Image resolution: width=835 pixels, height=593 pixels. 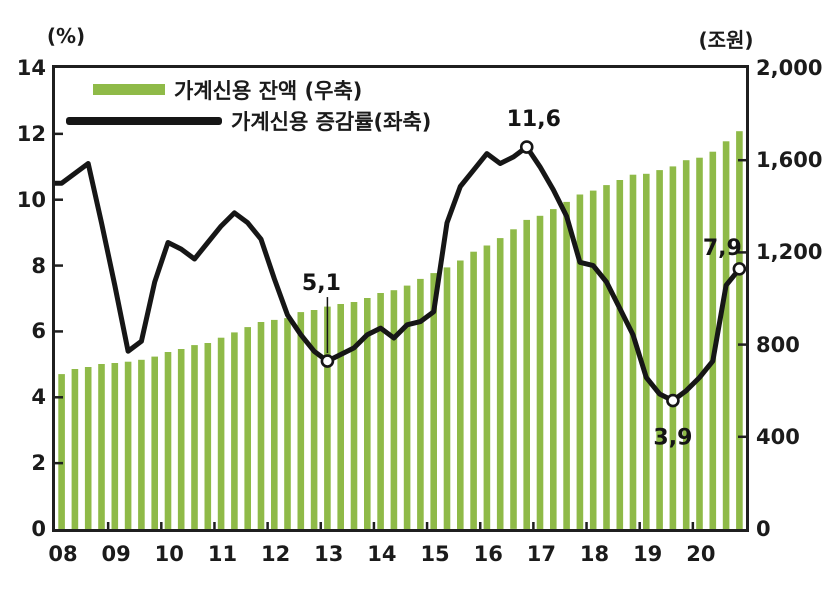 What do you see at coordinates (38, 265) in the screenshot?
I see `left-axis-tick-label: 8` at bounding box center [38, 265].